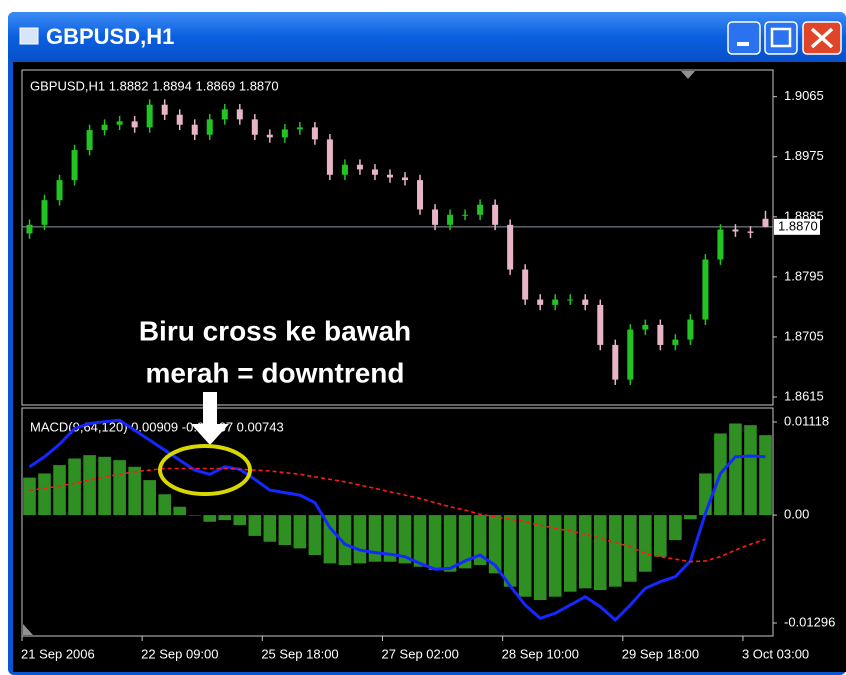 This screenshot has width=846, height=675. What do you see at coordinates (822, 38) in the screenshot?
I see `close-glyph` at bounding box center [822, 38].